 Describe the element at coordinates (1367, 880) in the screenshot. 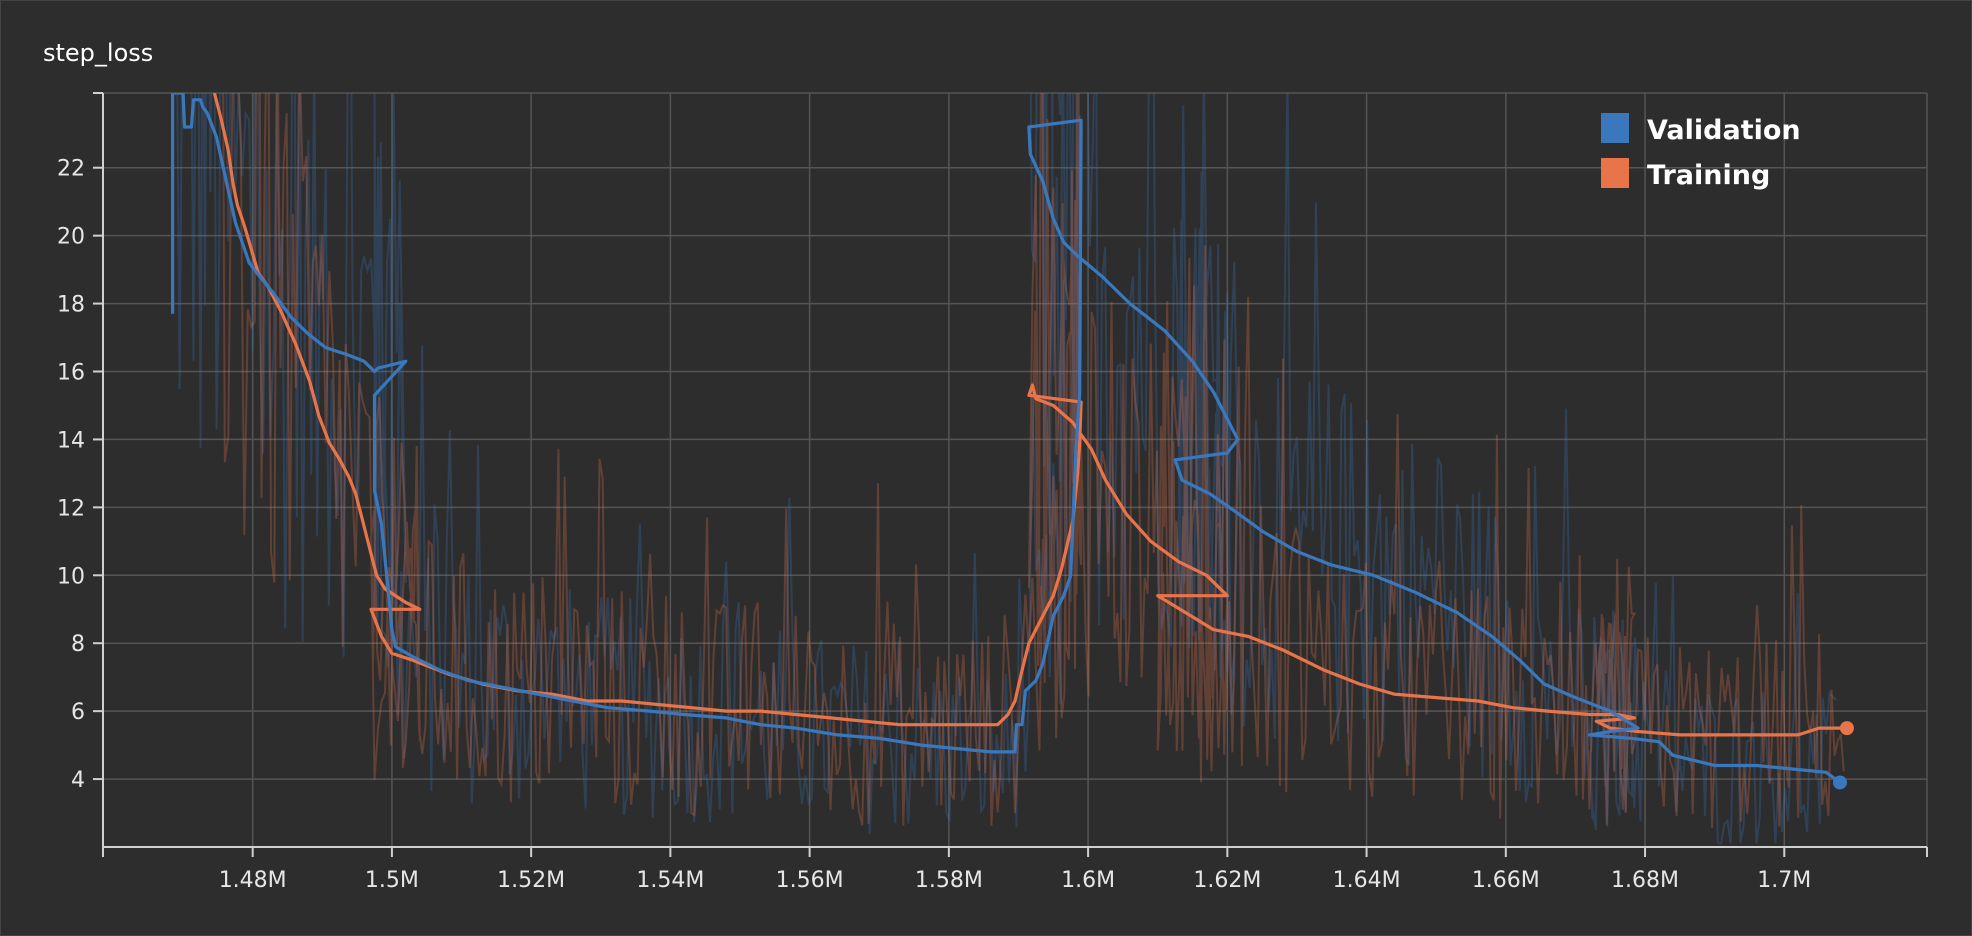

I see `x-tick-label: 1.64M` at that location.